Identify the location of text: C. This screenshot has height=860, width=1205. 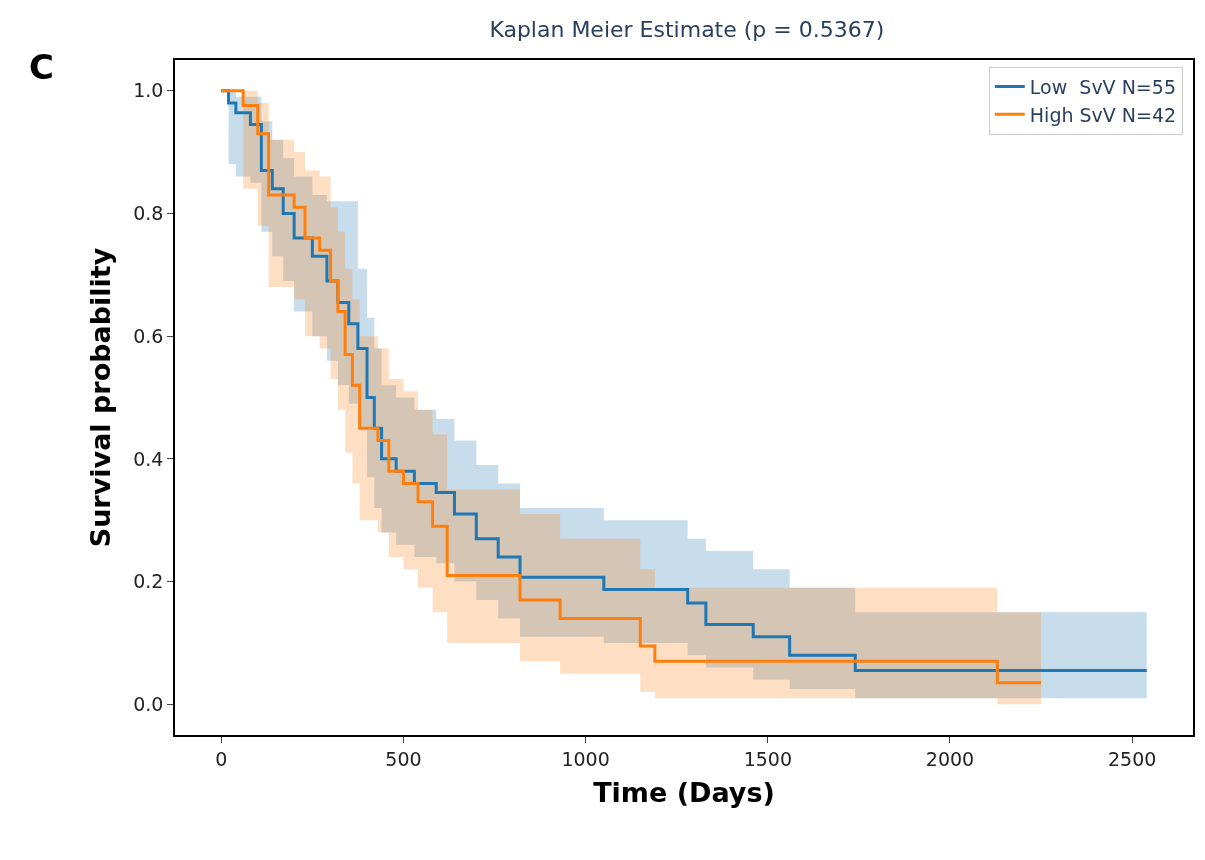
(41, 67).